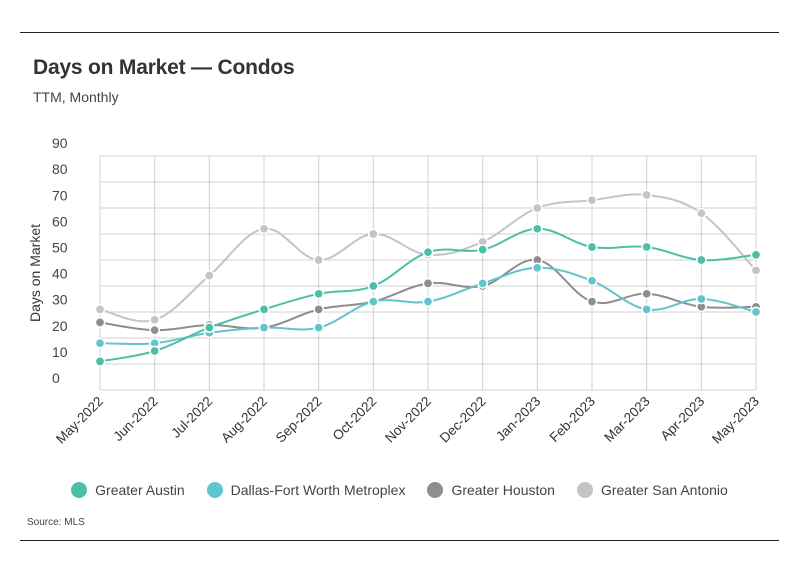 Image resolution: width=799 pixels, height=575 pixels. Describe the element at coordinates (191, 417) in the screenshot. I see `x-tick-label: Jul-2022` at that location.